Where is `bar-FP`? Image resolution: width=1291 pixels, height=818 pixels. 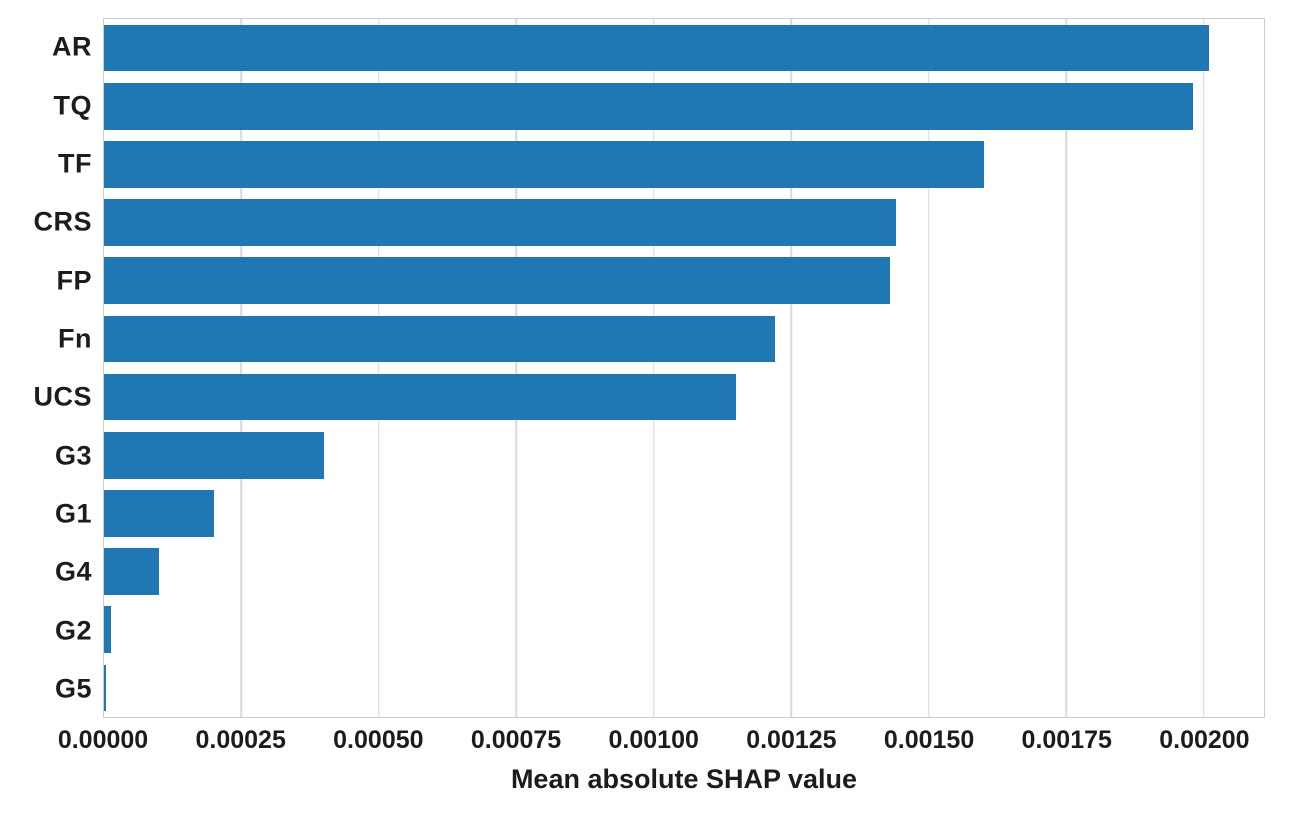
bar-FP is located at coordinates (497, 280).